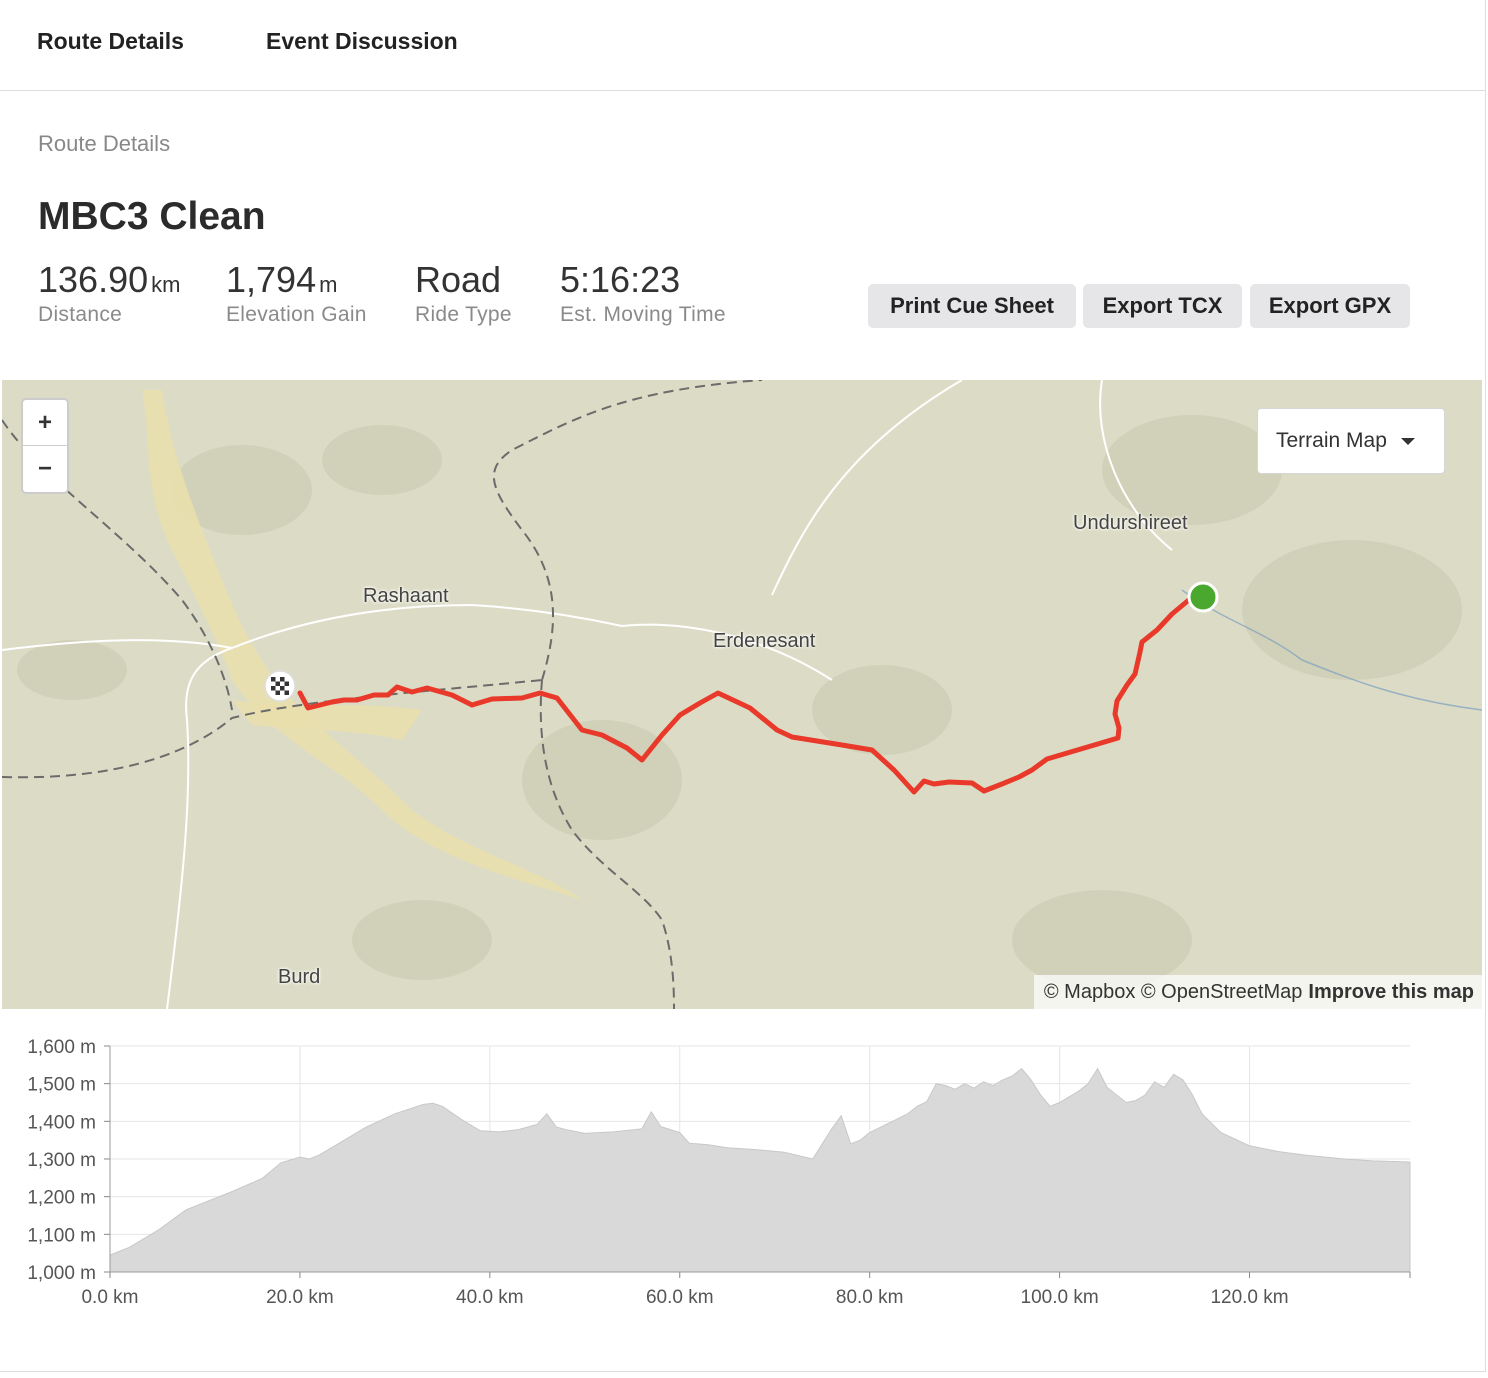  I want to click on x-tick-label: 80.0 km, so click(870, 1297).